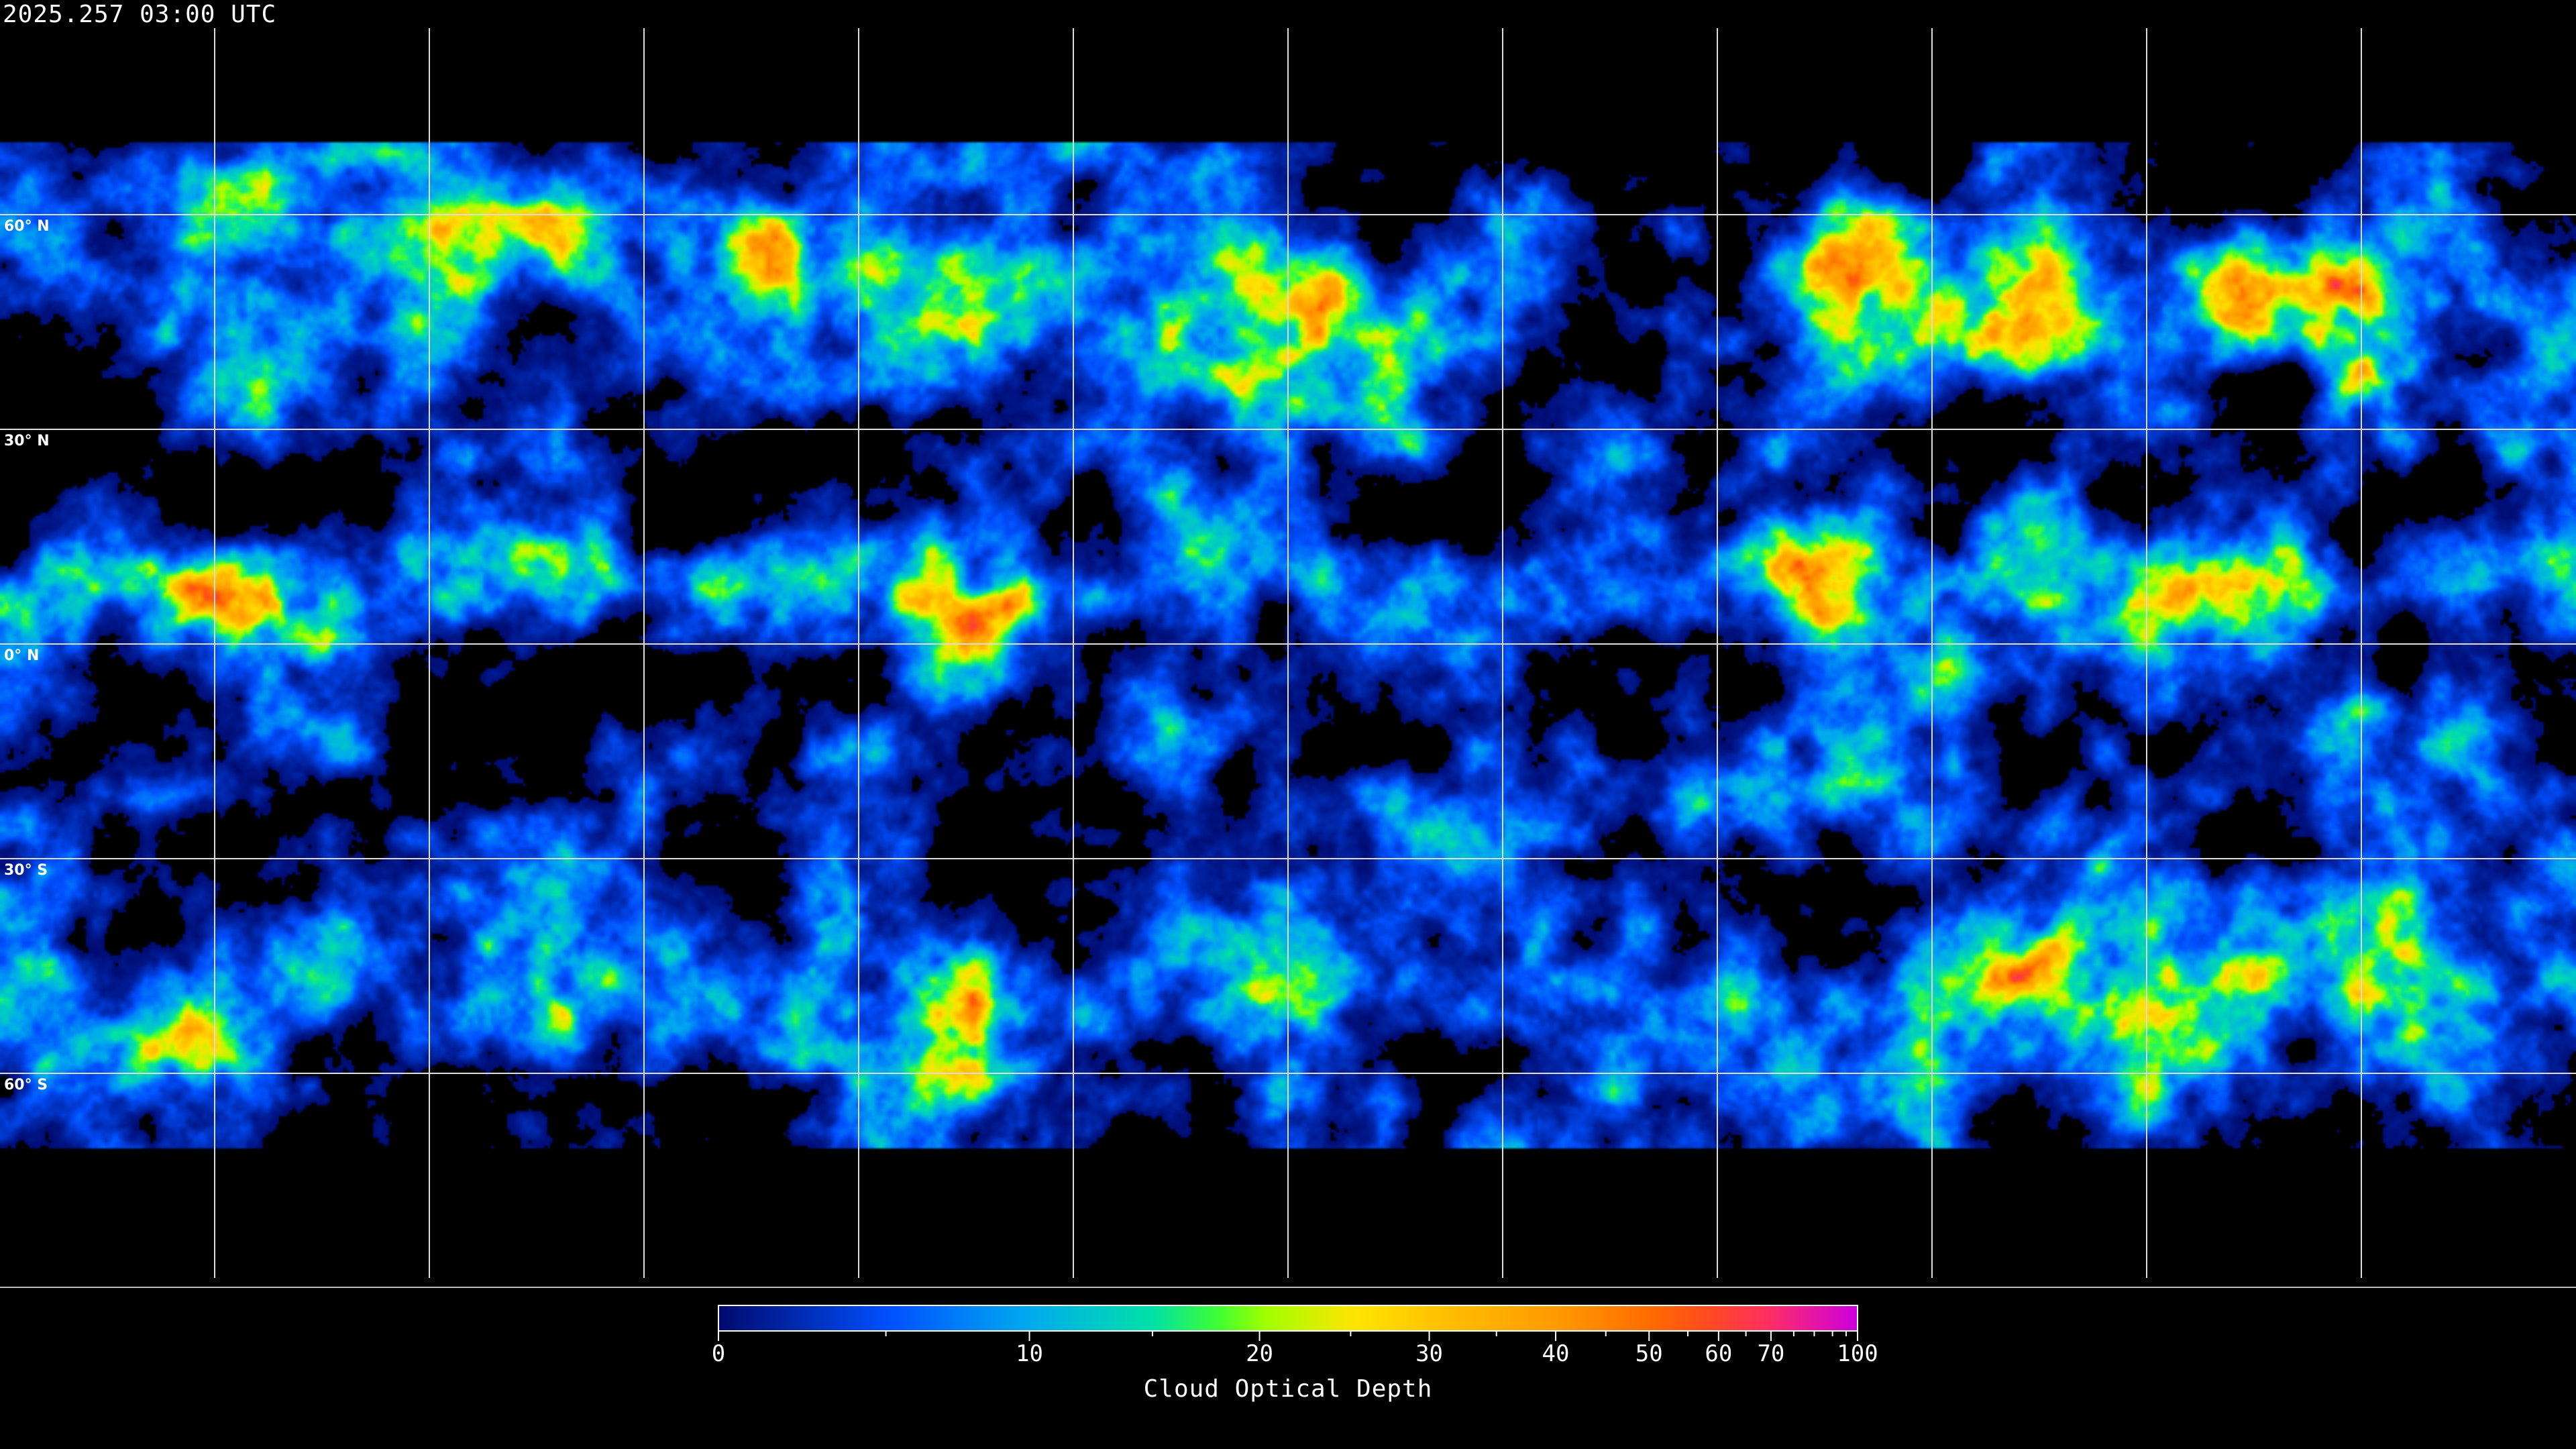  I want to click on colorbar-tick-label: 70, so click(1771, 1353).